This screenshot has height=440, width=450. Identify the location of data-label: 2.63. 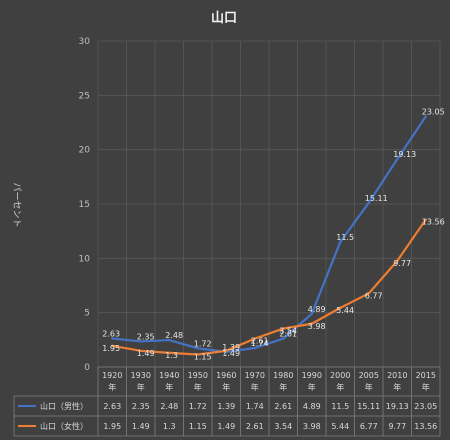
(111, 333).